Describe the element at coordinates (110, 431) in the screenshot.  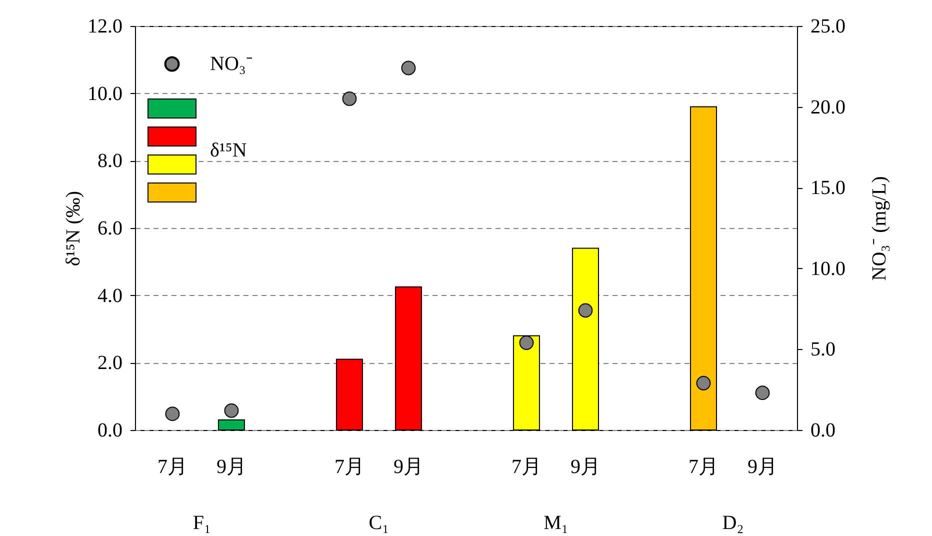
I see `y-tick-label: 0.0` at that location.